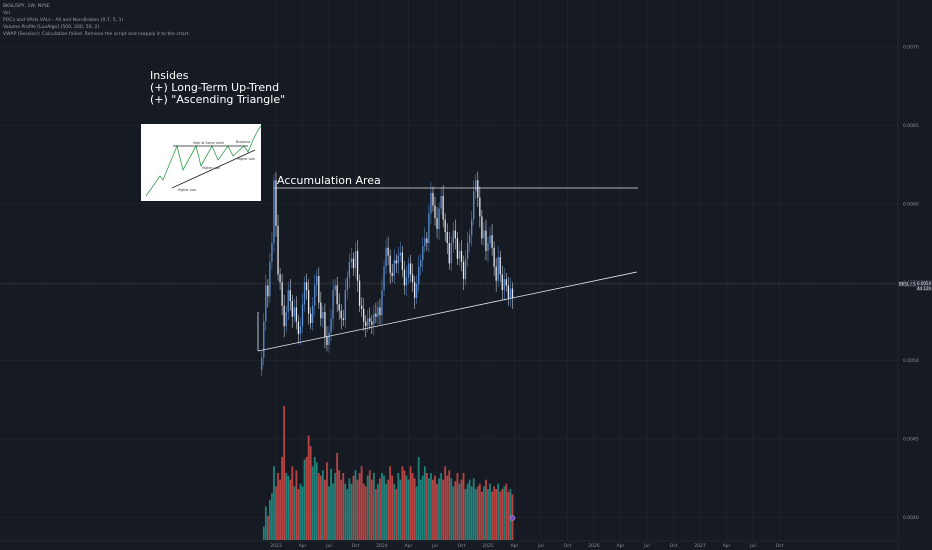 This screenshot has height=550, width=932. What do you see at coordinates (512, 518) in the screenshot?
I see `event-marker-icon` at bounding box center [512, 518].